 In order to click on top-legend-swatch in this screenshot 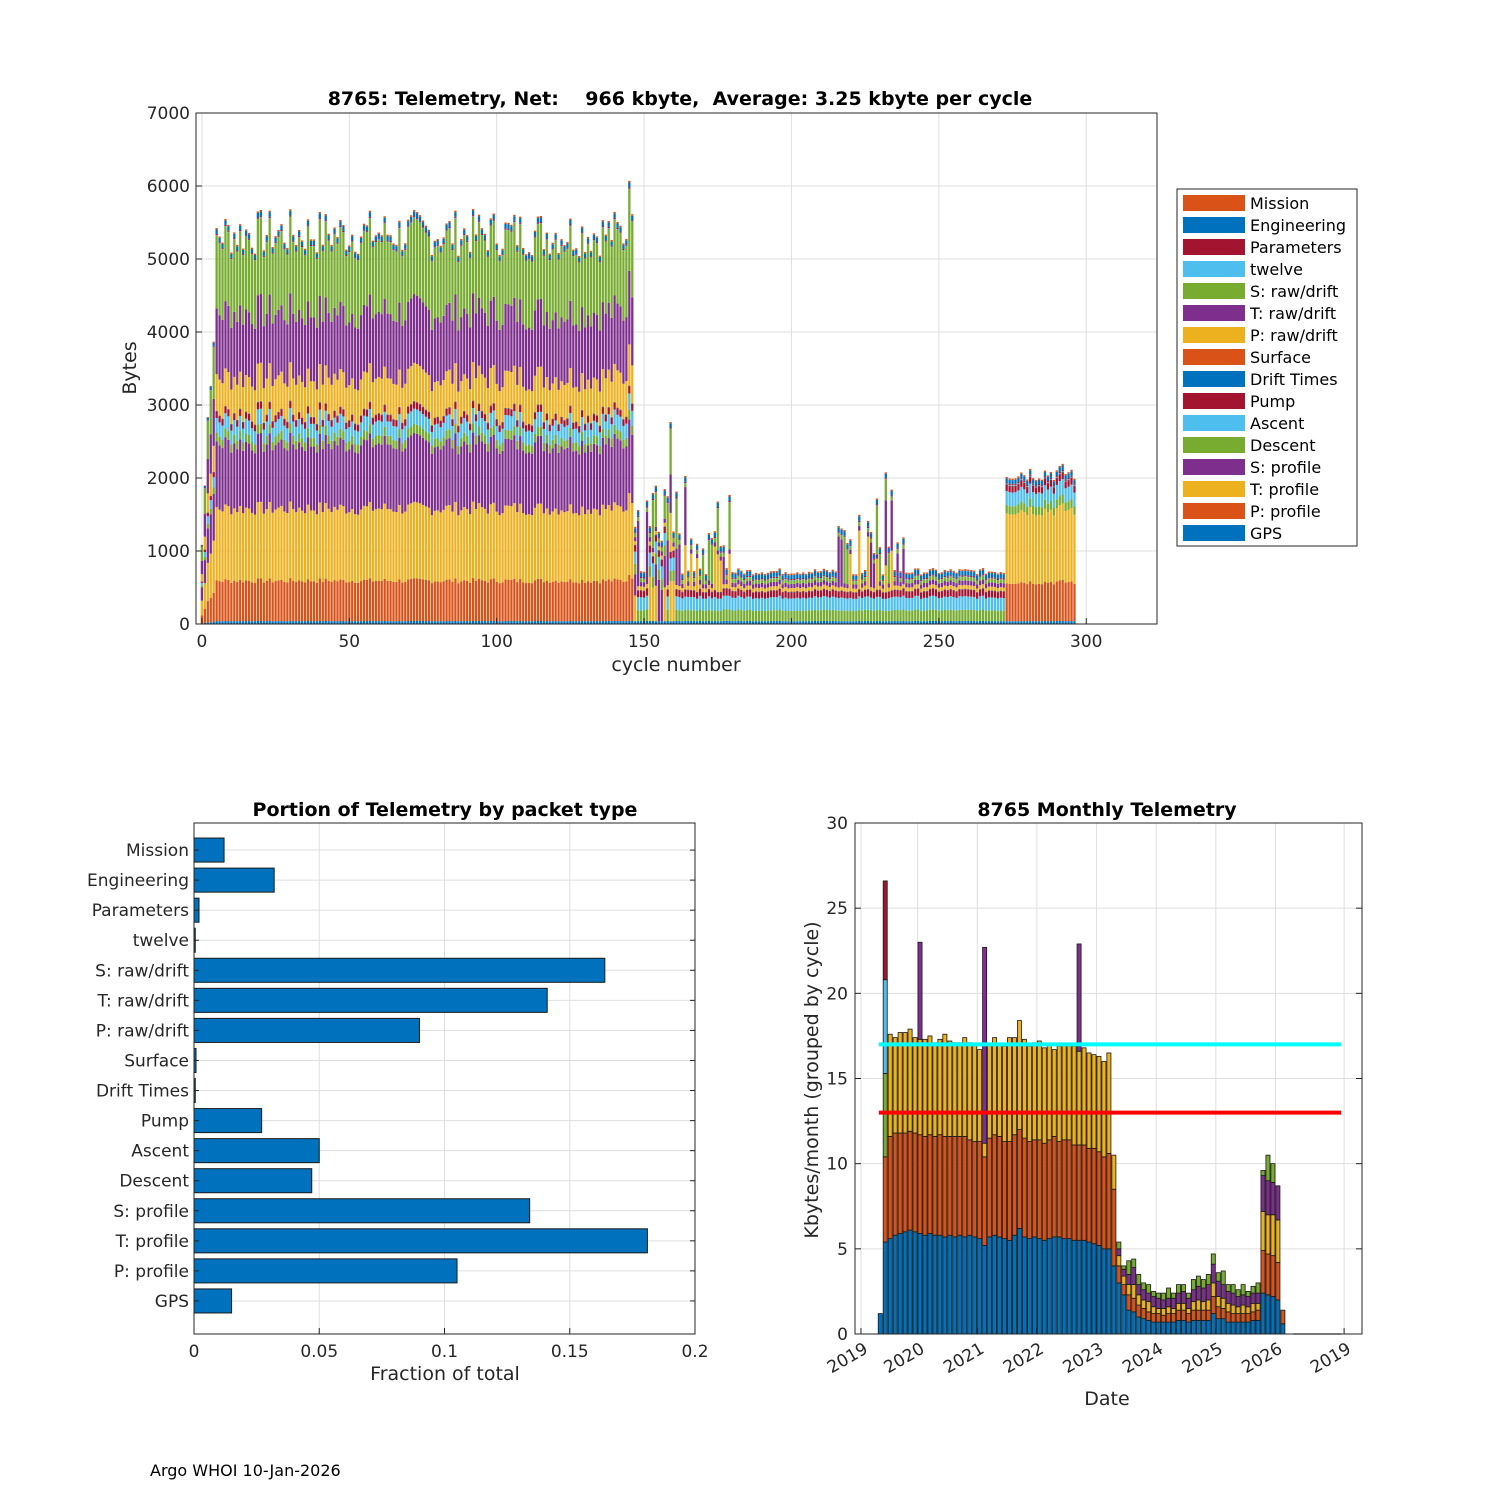, I will do `click(1214, 401)`.